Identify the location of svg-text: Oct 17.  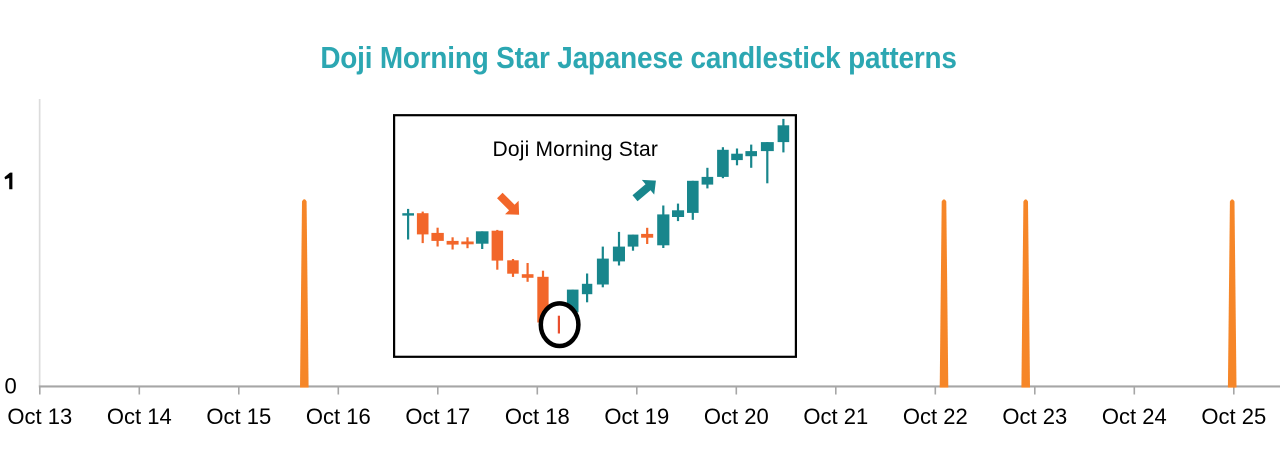
(437, 416).